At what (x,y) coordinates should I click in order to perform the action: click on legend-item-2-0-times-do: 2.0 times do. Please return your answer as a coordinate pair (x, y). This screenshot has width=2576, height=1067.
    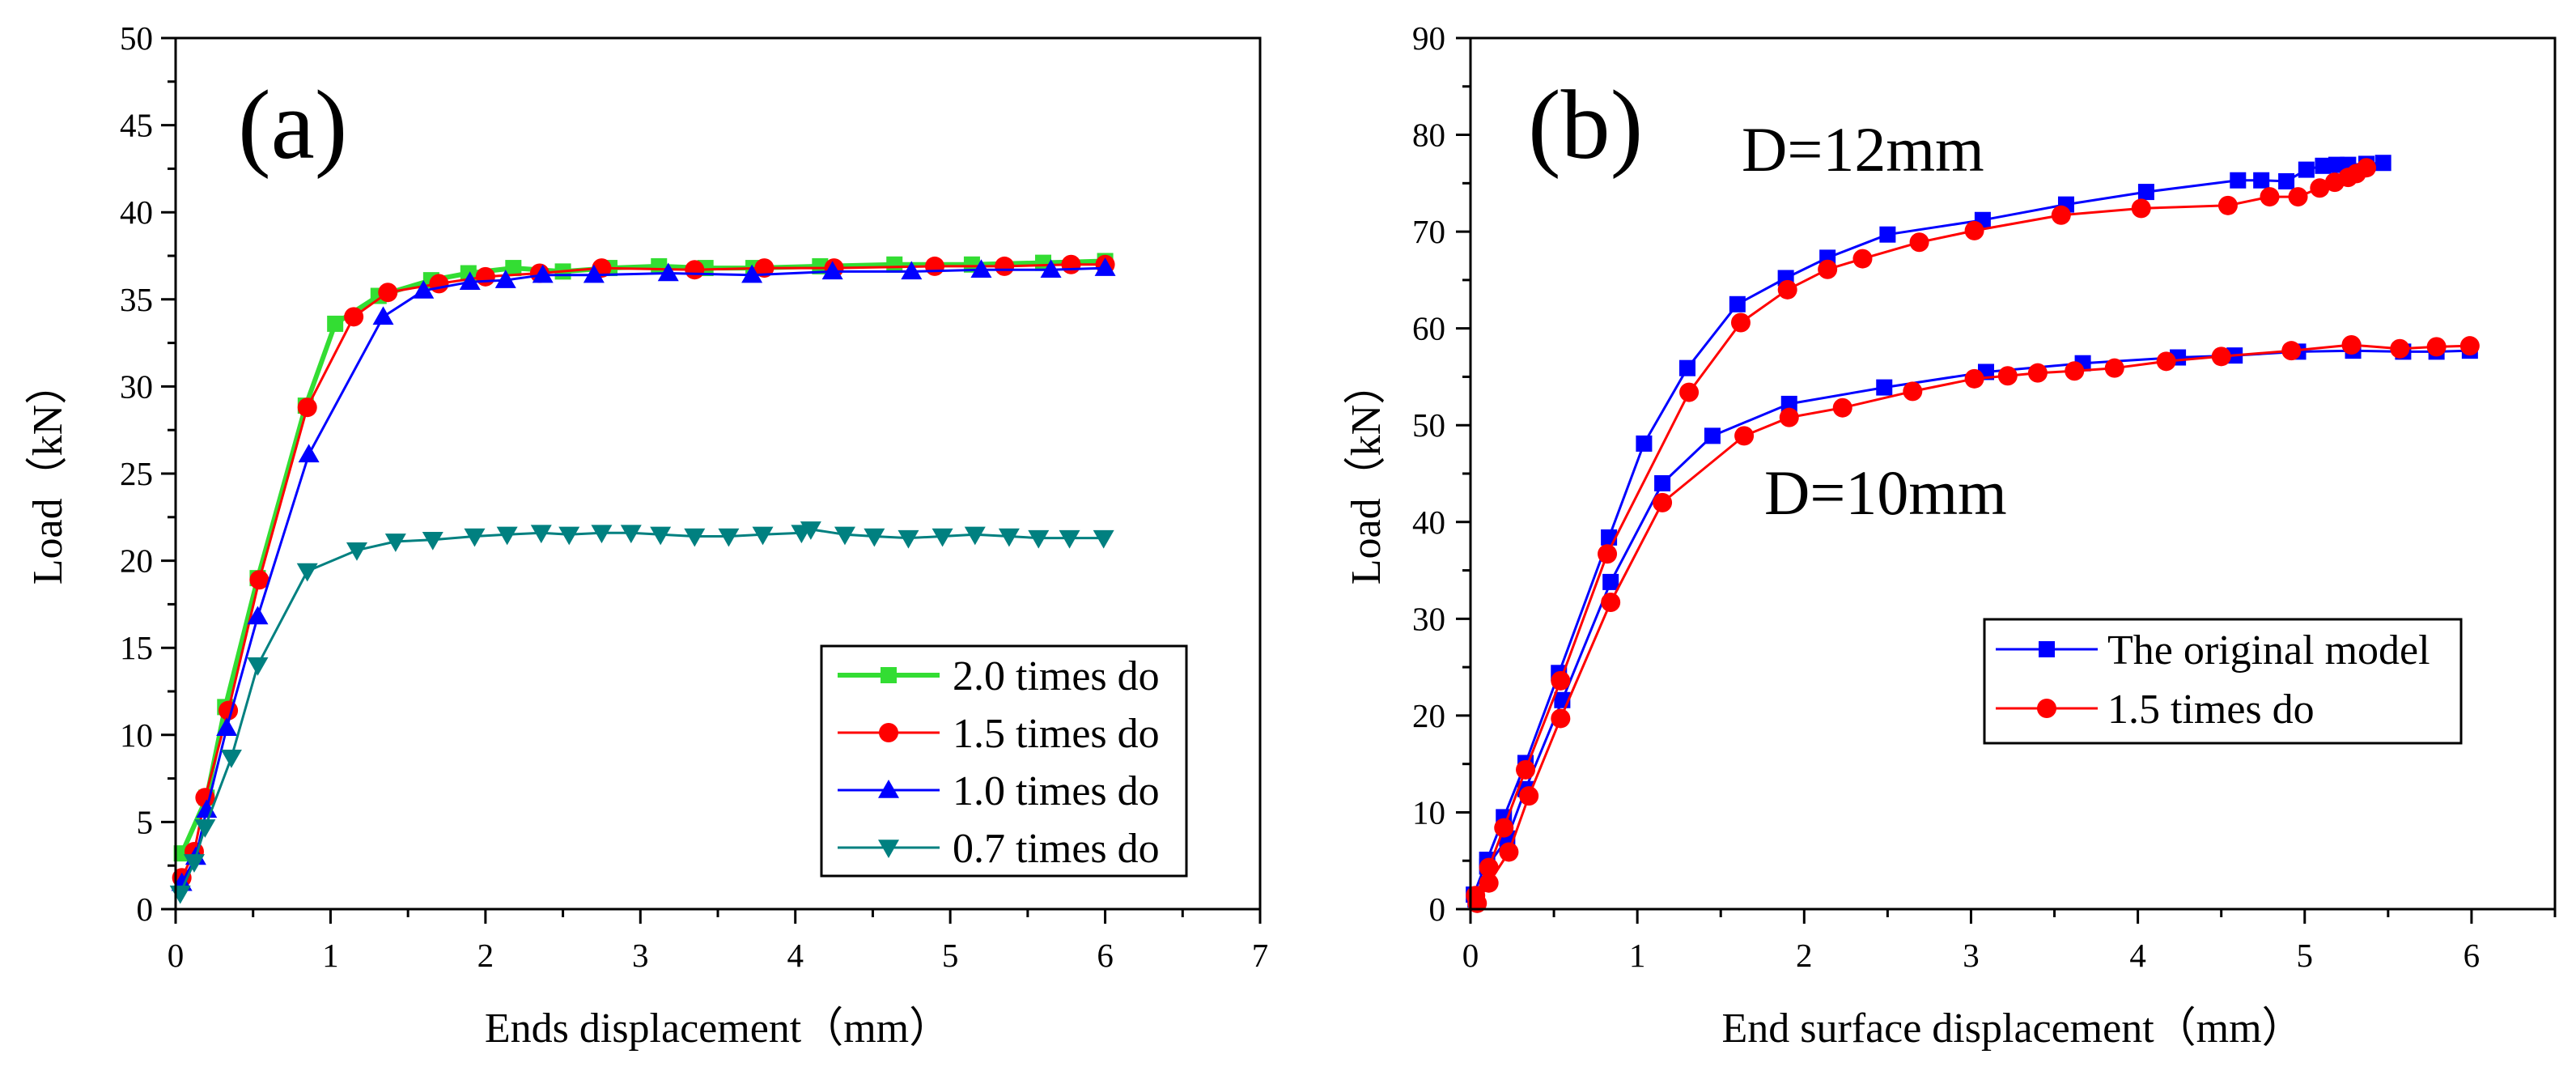
    Looking at the image, I should click on (999, 676).